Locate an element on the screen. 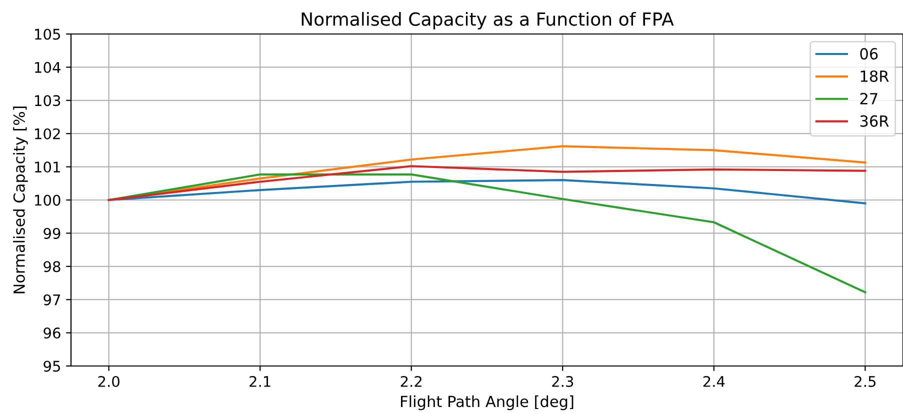 The height and width of the screenshot is (414, 903). y-tick-label: 104 is located at coordinates (47, 67).